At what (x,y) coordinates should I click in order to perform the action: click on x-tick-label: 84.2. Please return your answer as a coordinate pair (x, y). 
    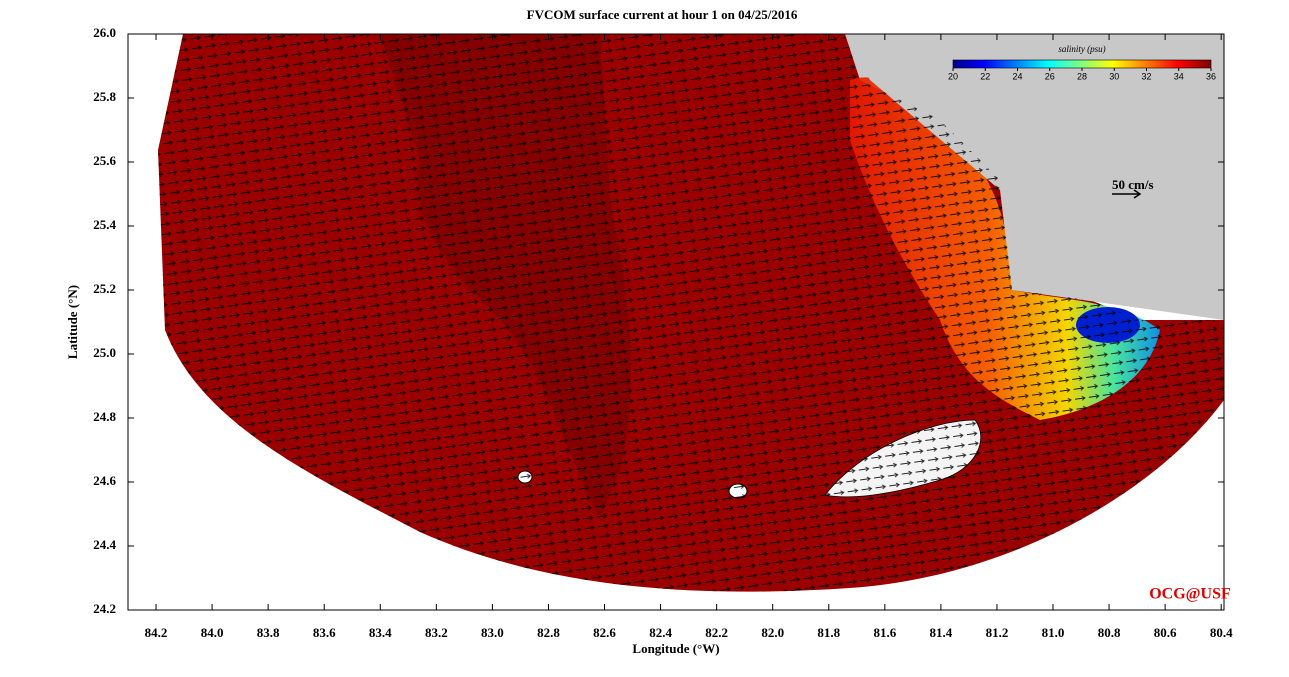
    Looking at the image, I should click on (156, 632).